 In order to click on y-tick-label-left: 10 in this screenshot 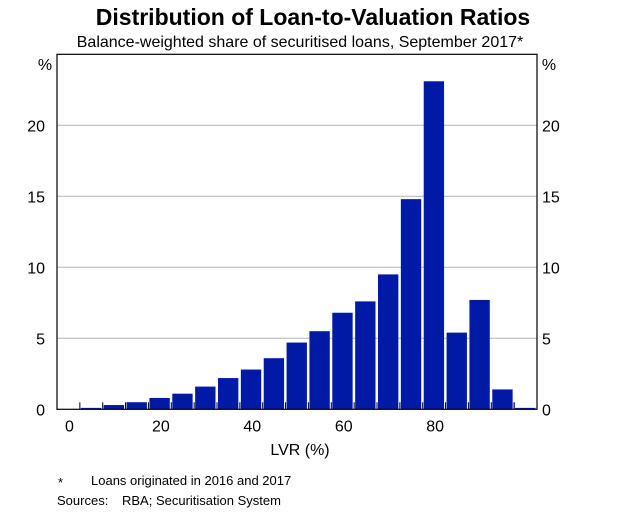, I will do `click(36, 268)`.